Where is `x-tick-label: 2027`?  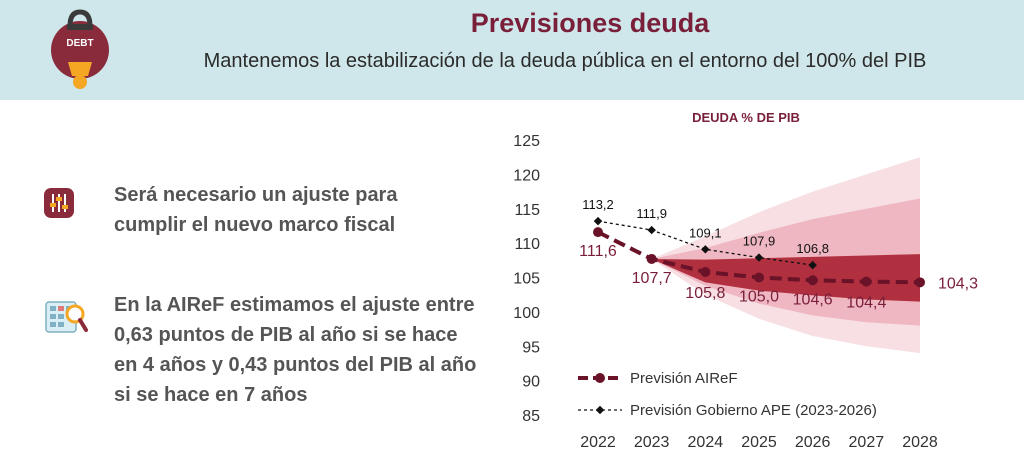
x-tick-label: 2027 is located at coordinates (867, 442).